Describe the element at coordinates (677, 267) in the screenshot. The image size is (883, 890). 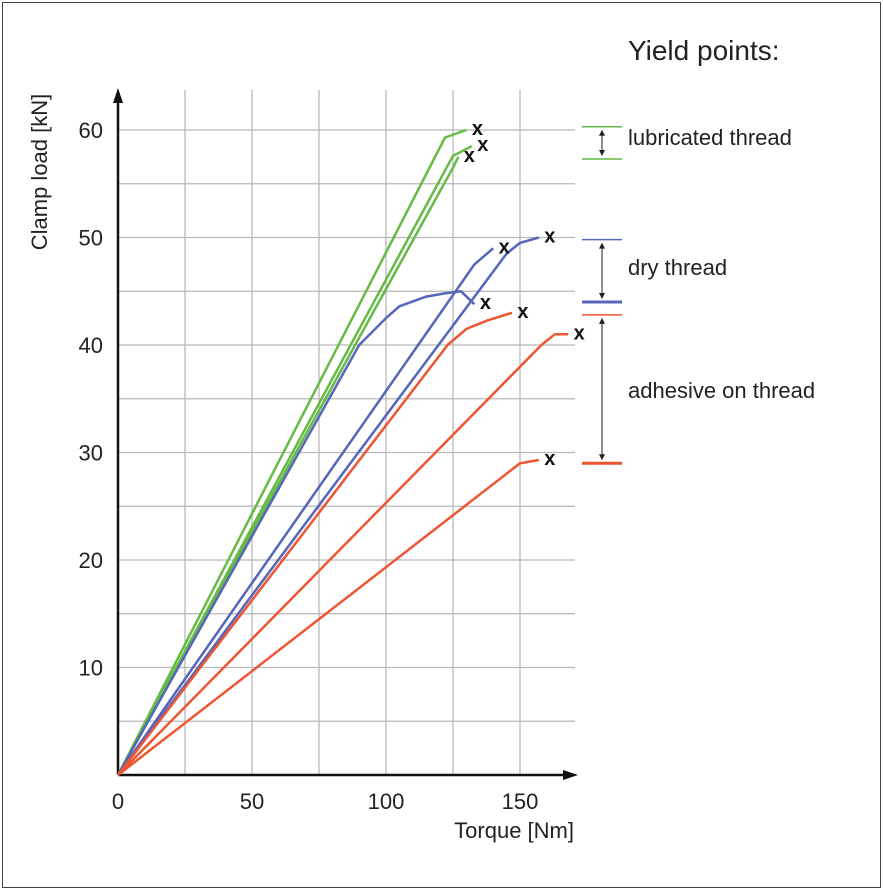
I see `legend-label-dry: dry thread` at that location.